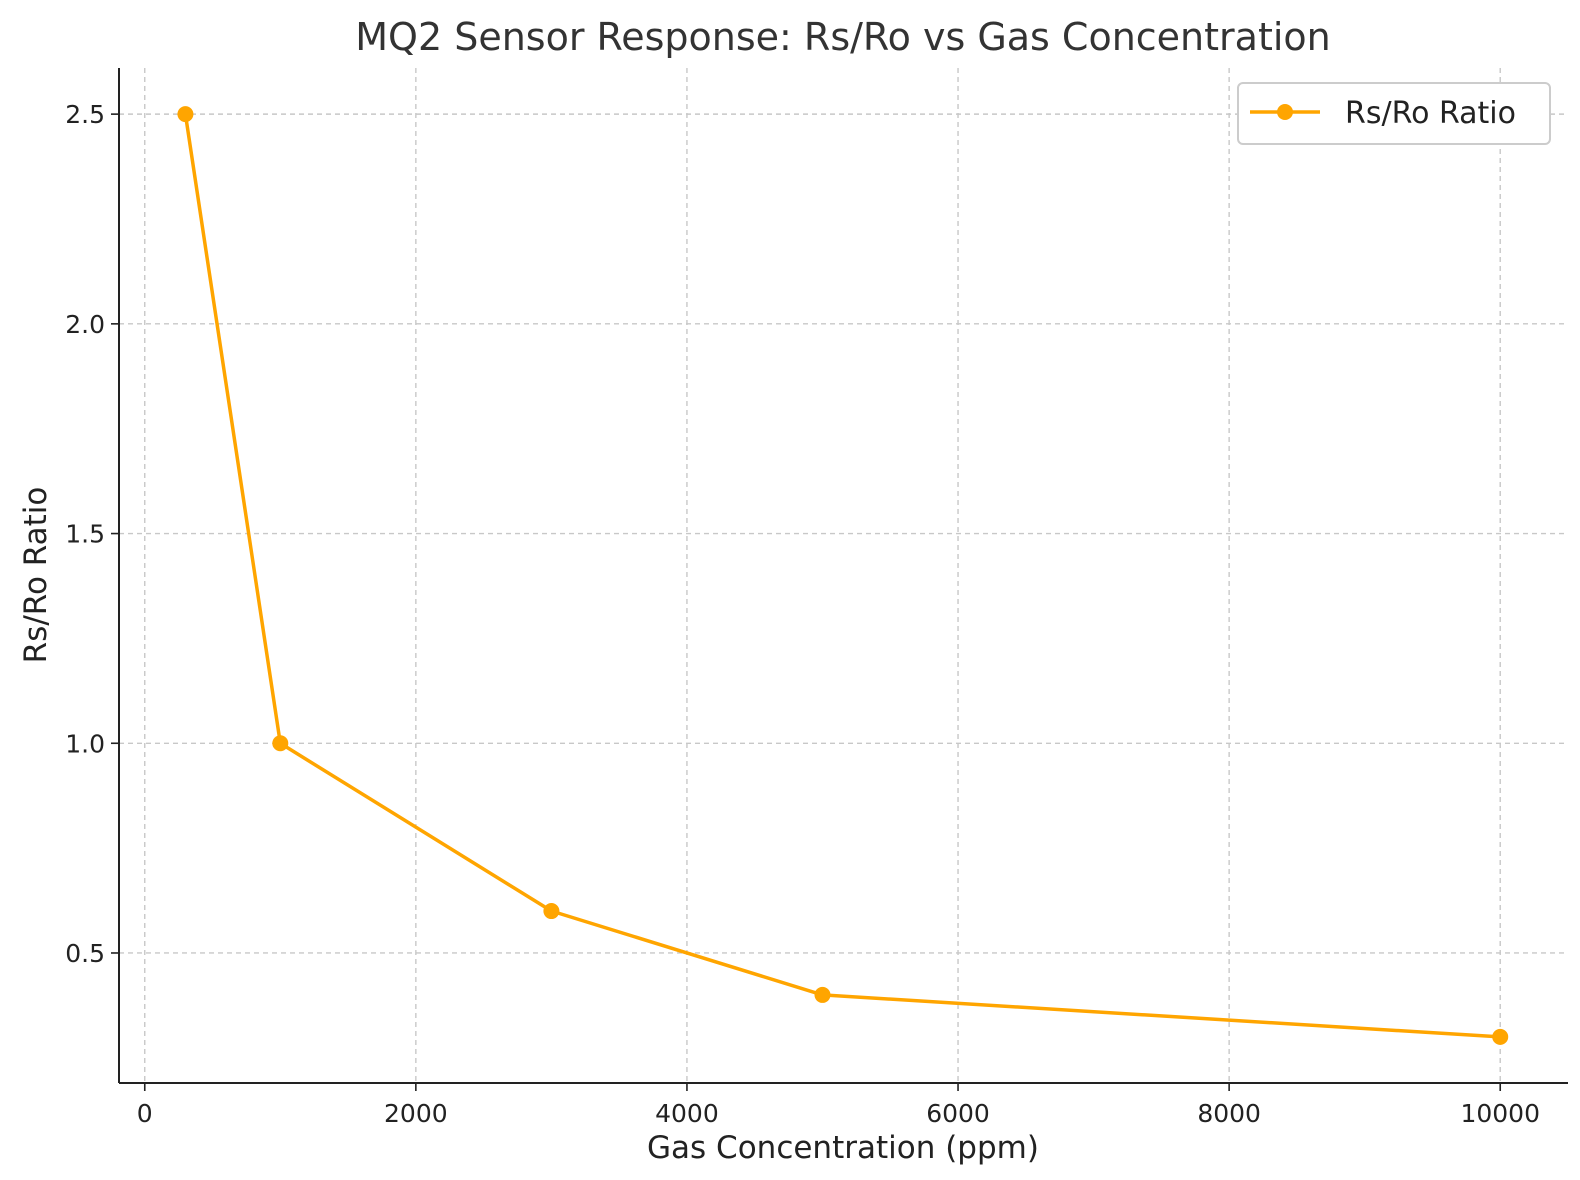 This screenshot has height=1180, width=1580. Describe the element at coordinates (85, 534) in the screenshot. I see `y-tick-label: 1.5` at that location.